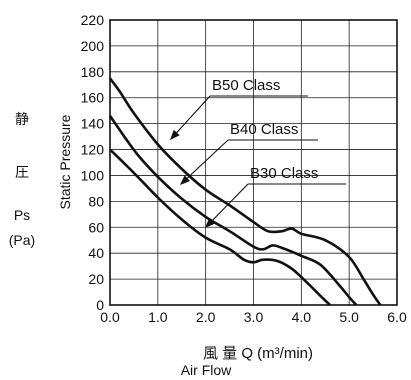 This screenshot has height=380, width=411. I want to click on x-tick-label-2: 2.0, so click(206, 317).